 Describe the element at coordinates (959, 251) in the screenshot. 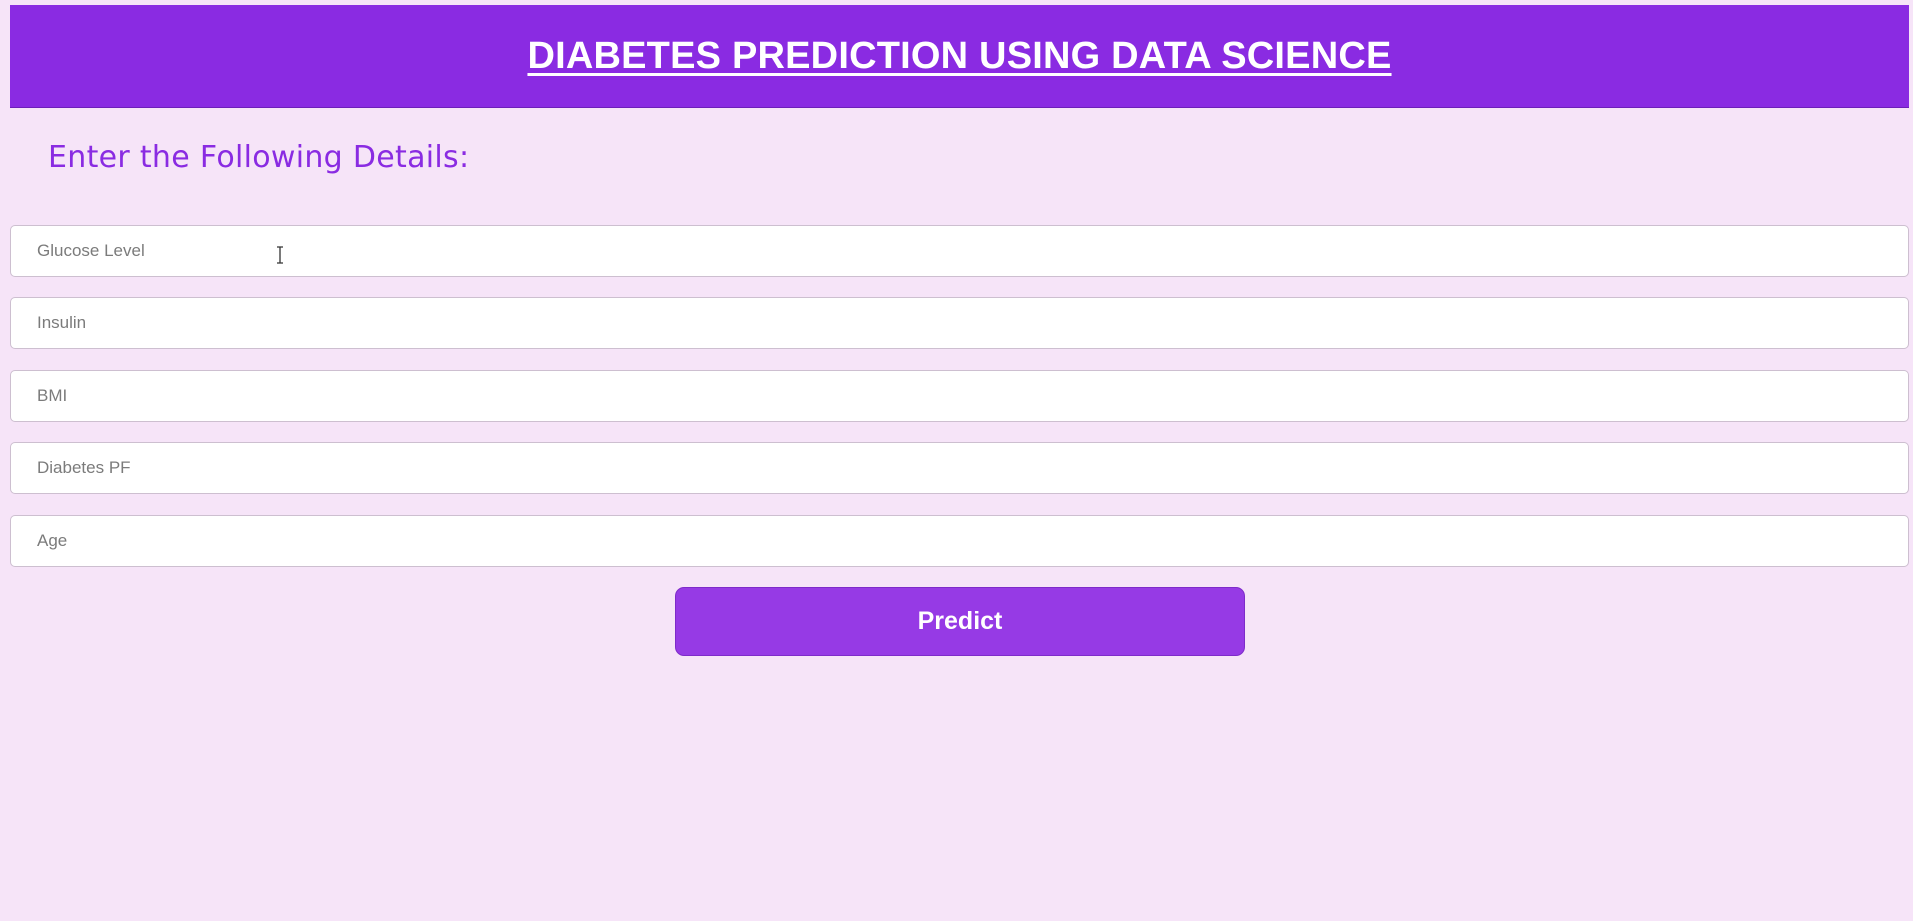

I see `glucose-level-input` at that location.